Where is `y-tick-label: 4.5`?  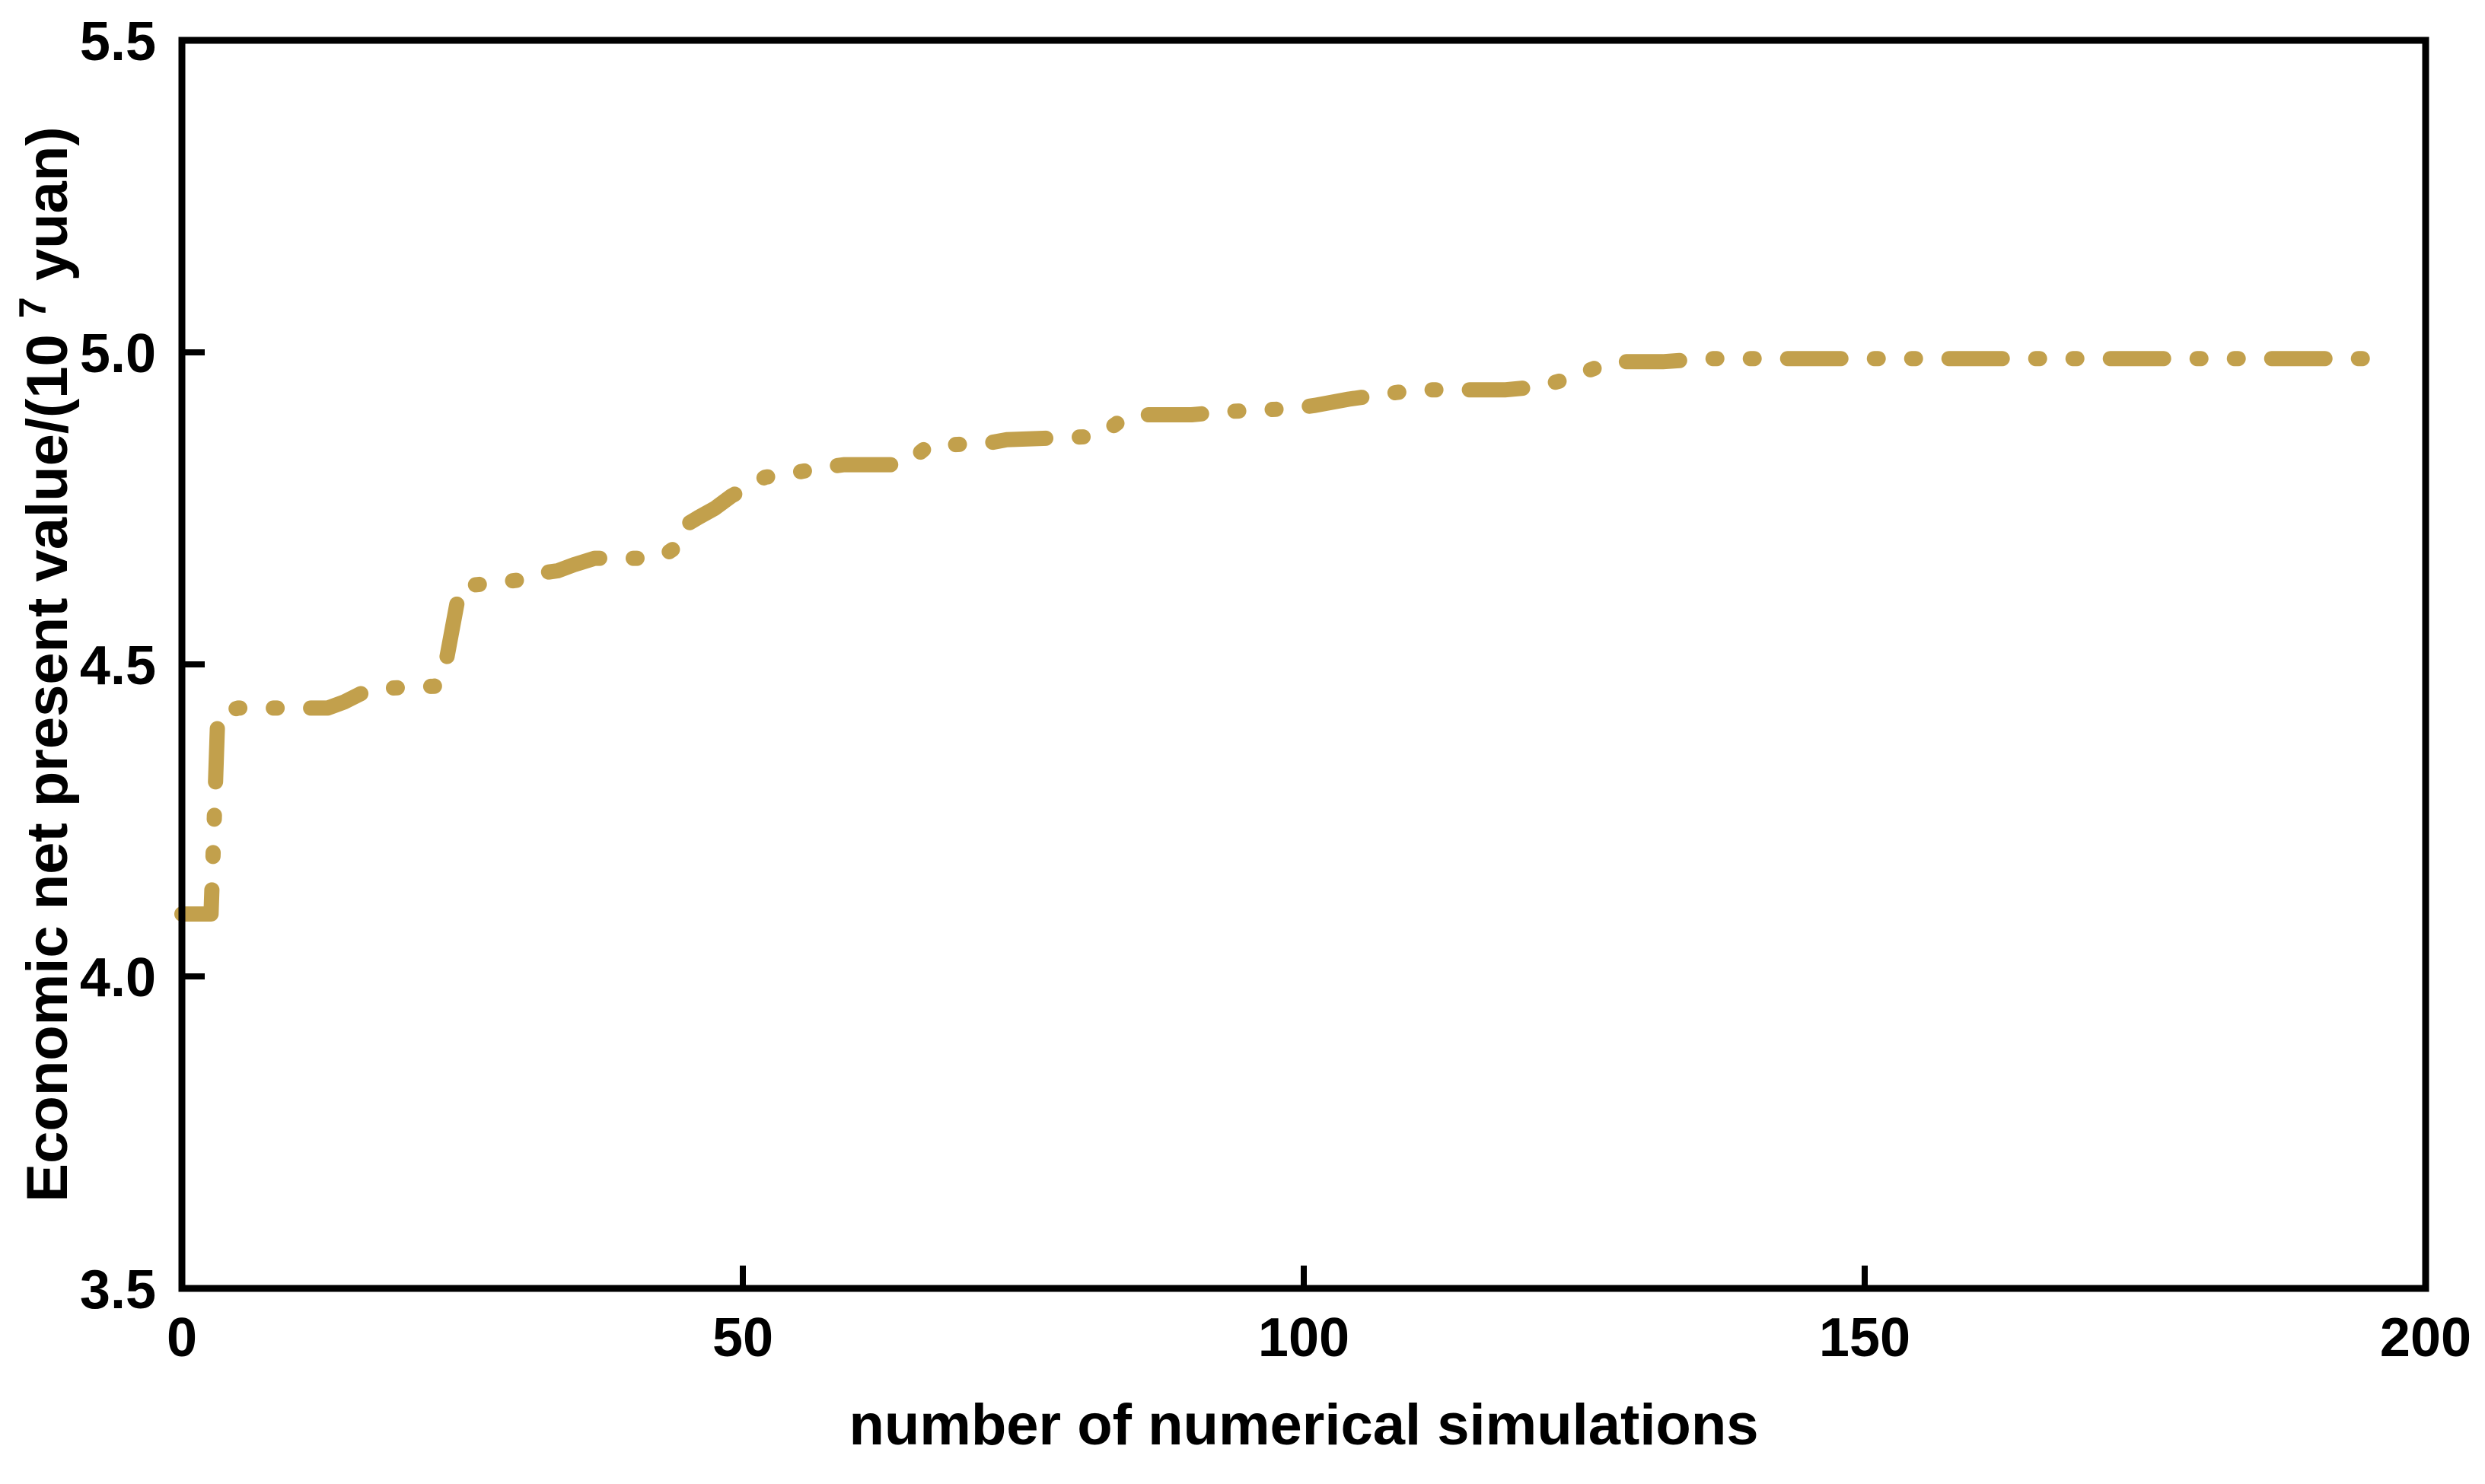
y-tick-label: 4.5 is located at coordinates (118, 665).